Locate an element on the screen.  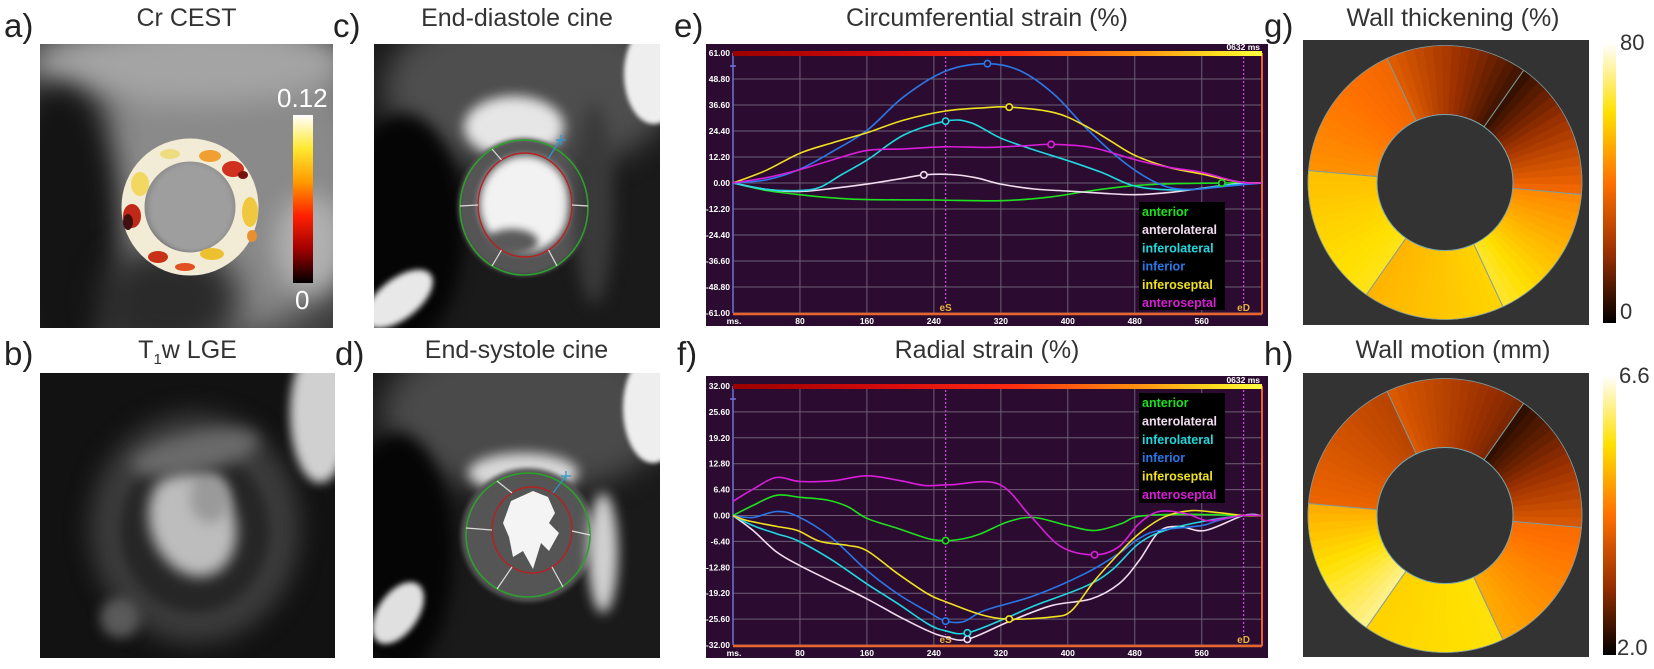
series-marker-anterolateral is located at coordinates (923, 174).